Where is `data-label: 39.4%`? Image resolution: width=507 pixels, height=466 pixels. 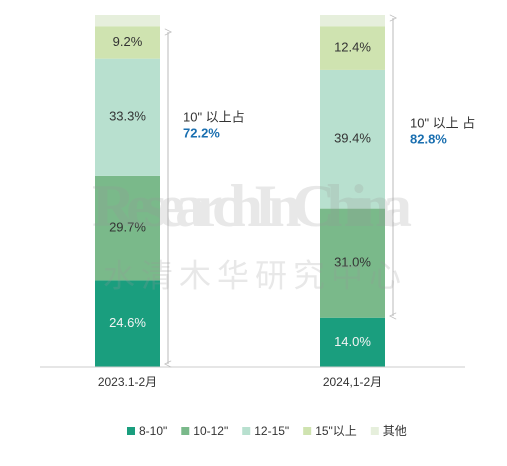 data-label: 39.4% is located at coordinates (352, 138).